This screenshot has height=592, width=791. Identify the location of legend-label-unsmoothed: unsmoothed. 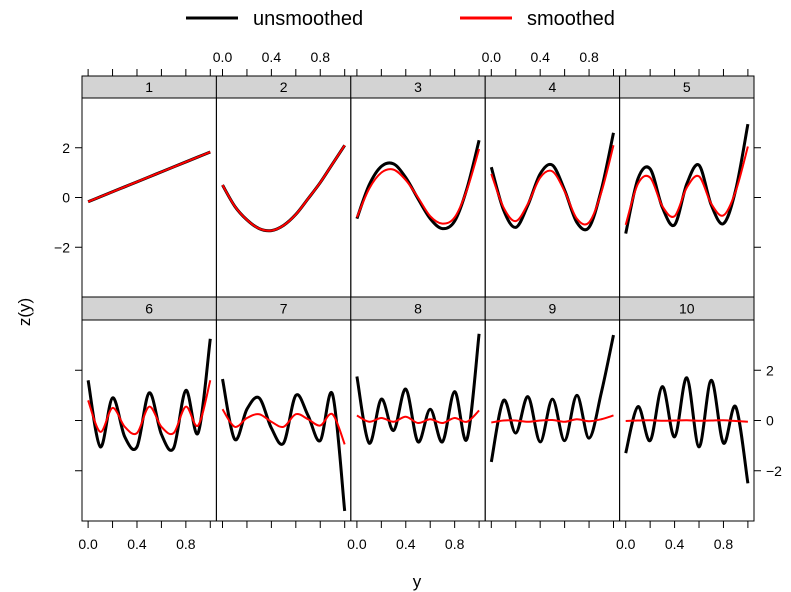
(308, 19).